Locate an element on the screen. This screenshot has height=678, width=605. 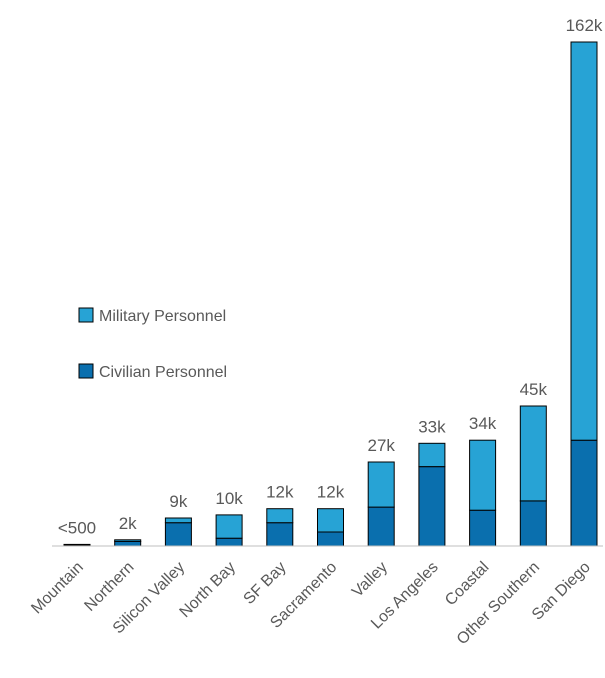
x-tick-label-0: Mountain is located at coordinates (57, 588).